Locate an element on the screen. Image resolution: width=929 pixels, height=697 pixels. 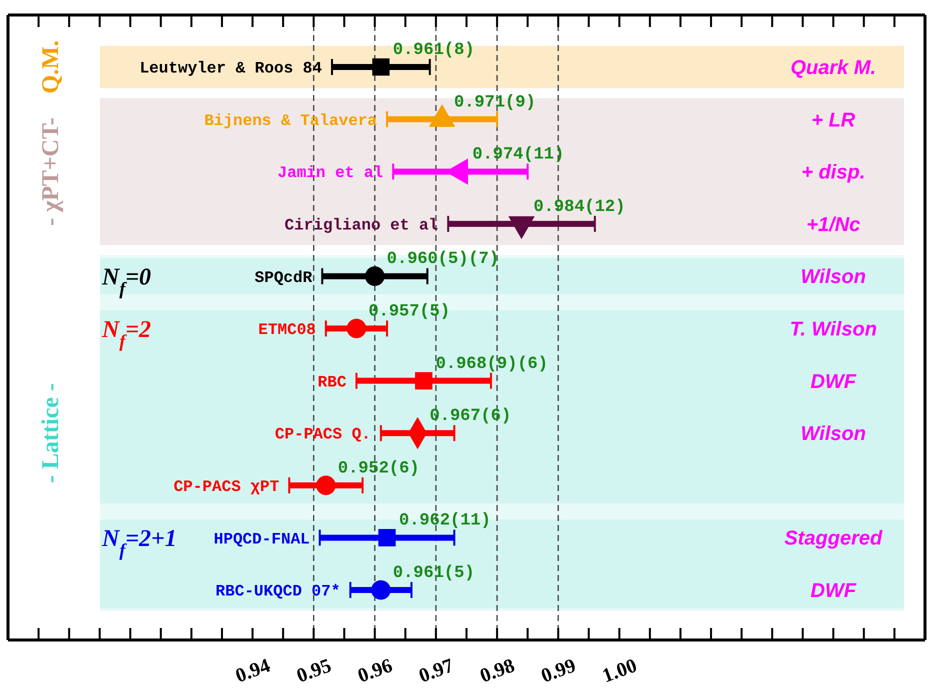
y2-tick-label: Quark M. is located at coordinates (833, 68).